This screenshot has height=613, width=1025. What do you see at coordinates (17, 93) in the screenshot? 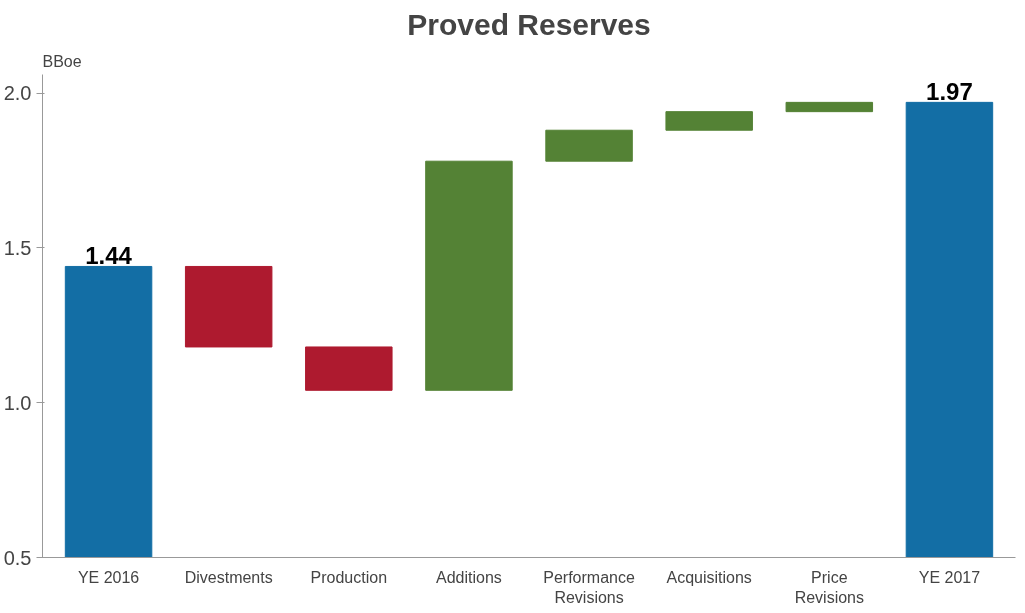
I see `y-tick-label: 2.0` at bounding box center [17, 93].